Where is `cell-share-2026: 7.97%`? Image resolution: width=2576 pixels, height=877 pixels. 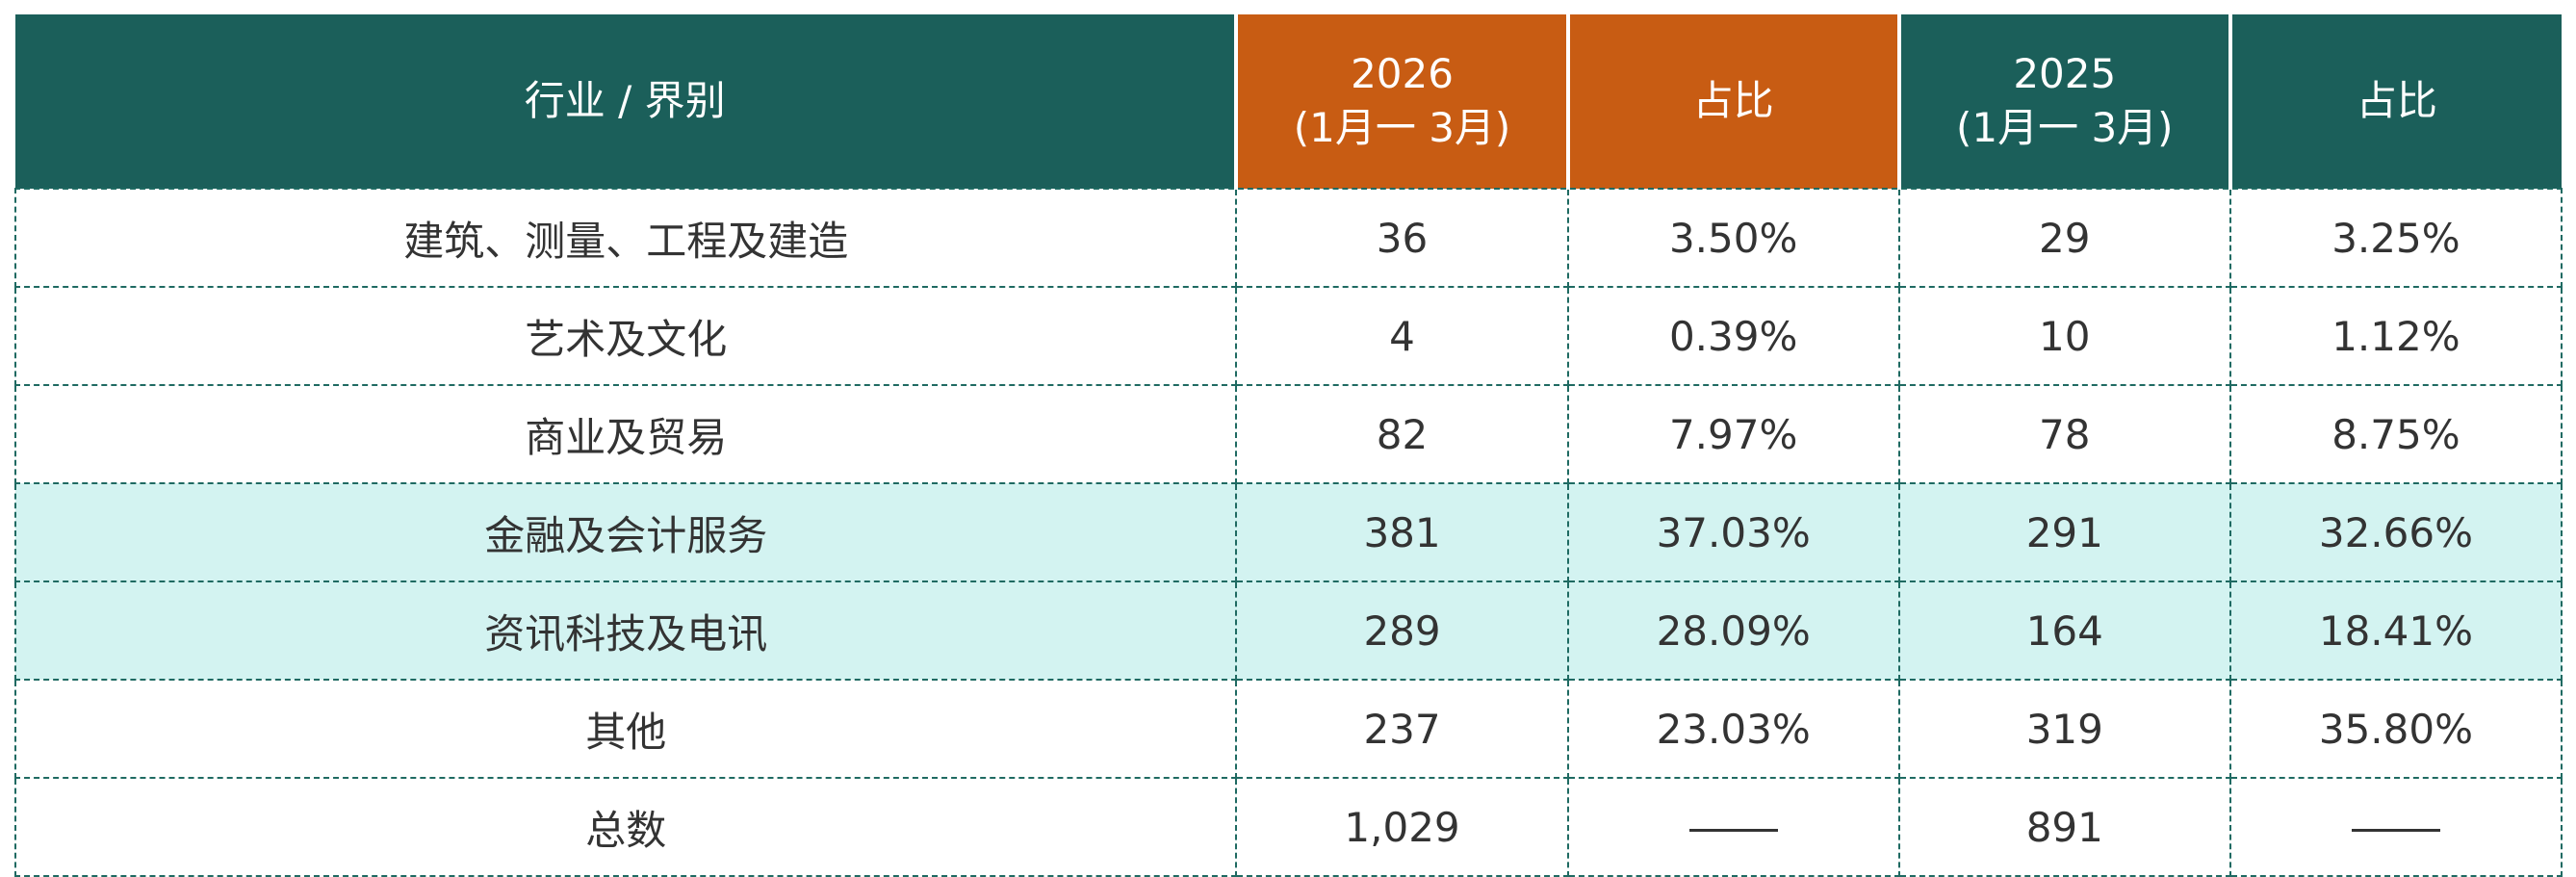
cell-share-2026: 7.97% is located at coordinates (1733, 434).